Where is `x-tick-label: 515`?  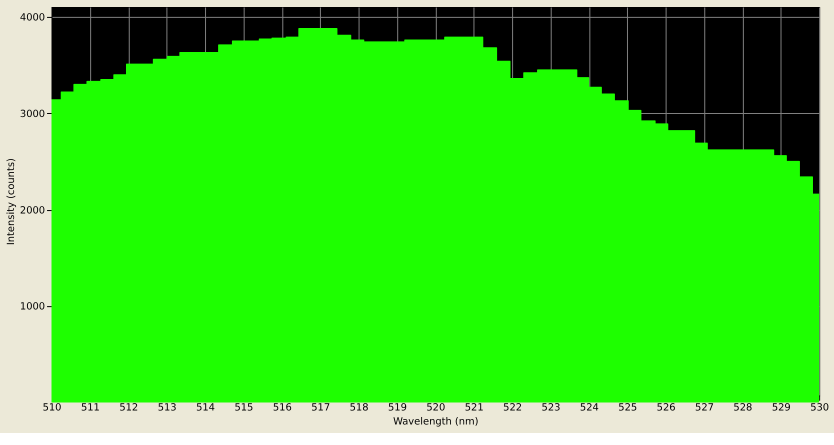
x-tick-label: 515 is located at coordinates (244, 408).